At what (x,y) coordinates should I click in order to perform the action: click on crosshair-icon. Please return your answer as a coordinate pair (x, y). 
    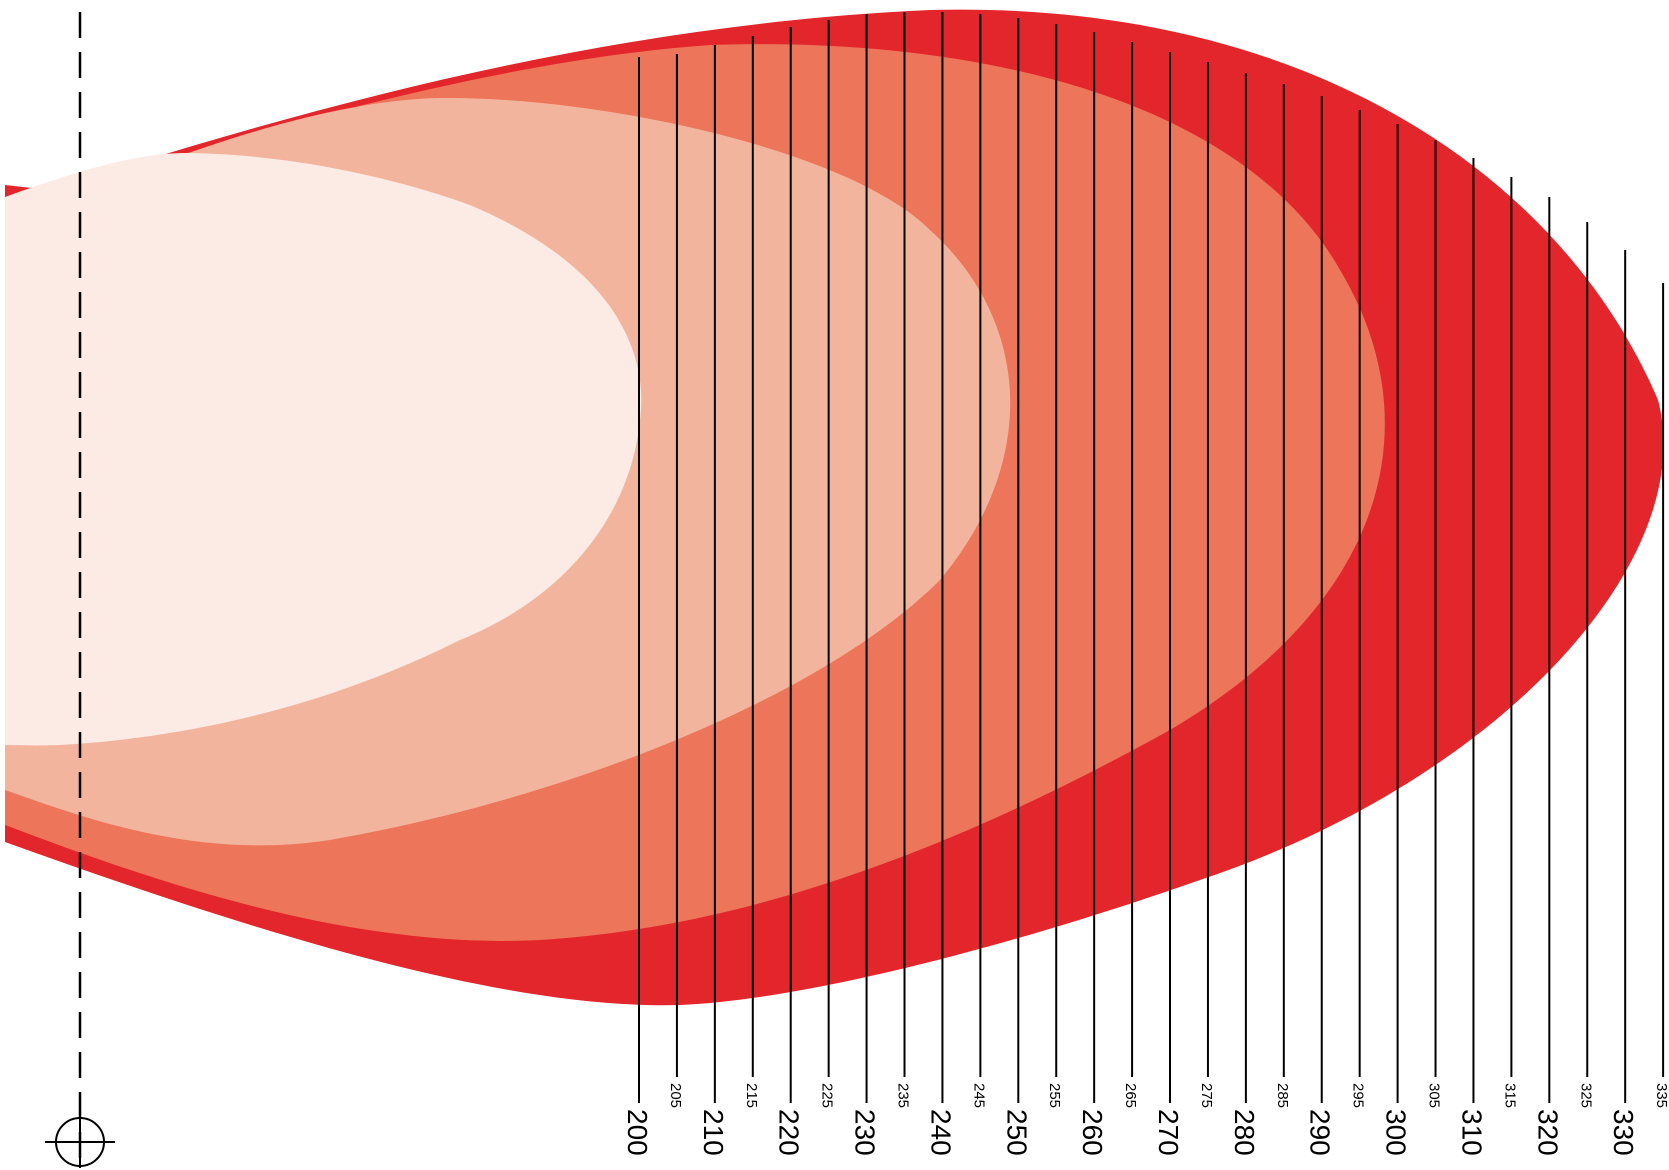
    Looking at the image, I should click on (80, 1140).